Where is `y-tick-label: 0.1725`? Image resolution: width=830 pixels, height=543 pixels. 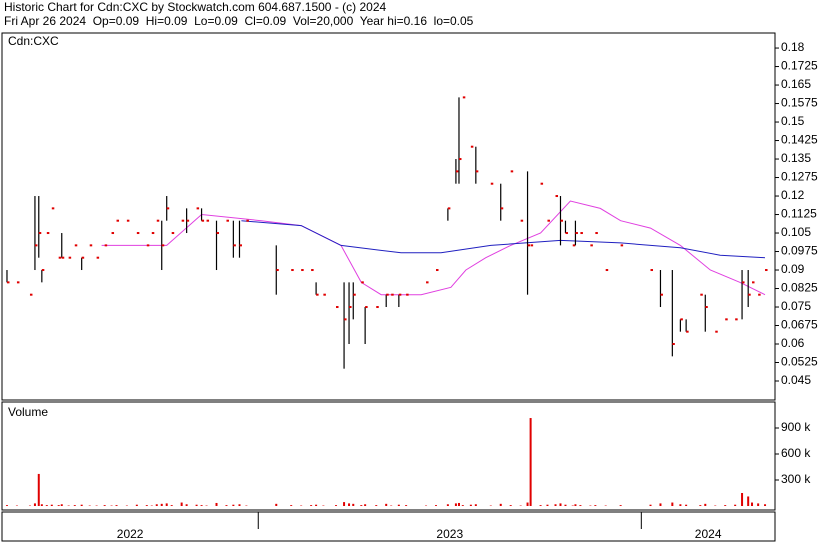
y-tick-label: 0.1725 is located at coordinates (799, 66).